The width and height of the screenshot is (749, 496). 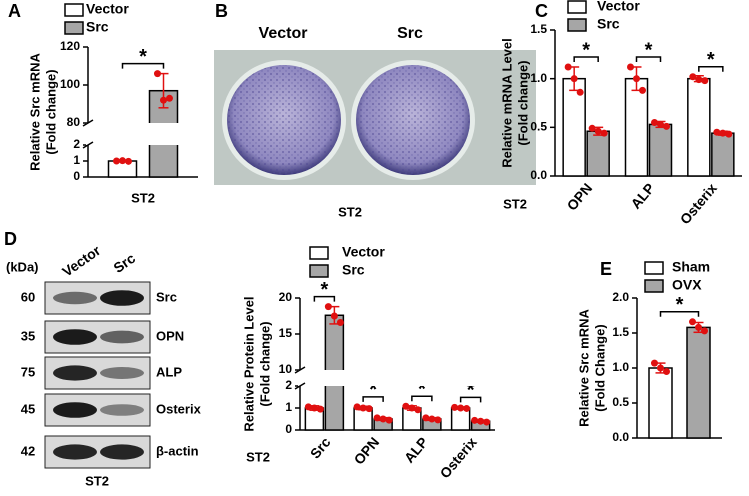 What do you see at coordinates (288, 429) in the screenshot?
I see `y-tick-label: 0` at bounding box center [288, 429].